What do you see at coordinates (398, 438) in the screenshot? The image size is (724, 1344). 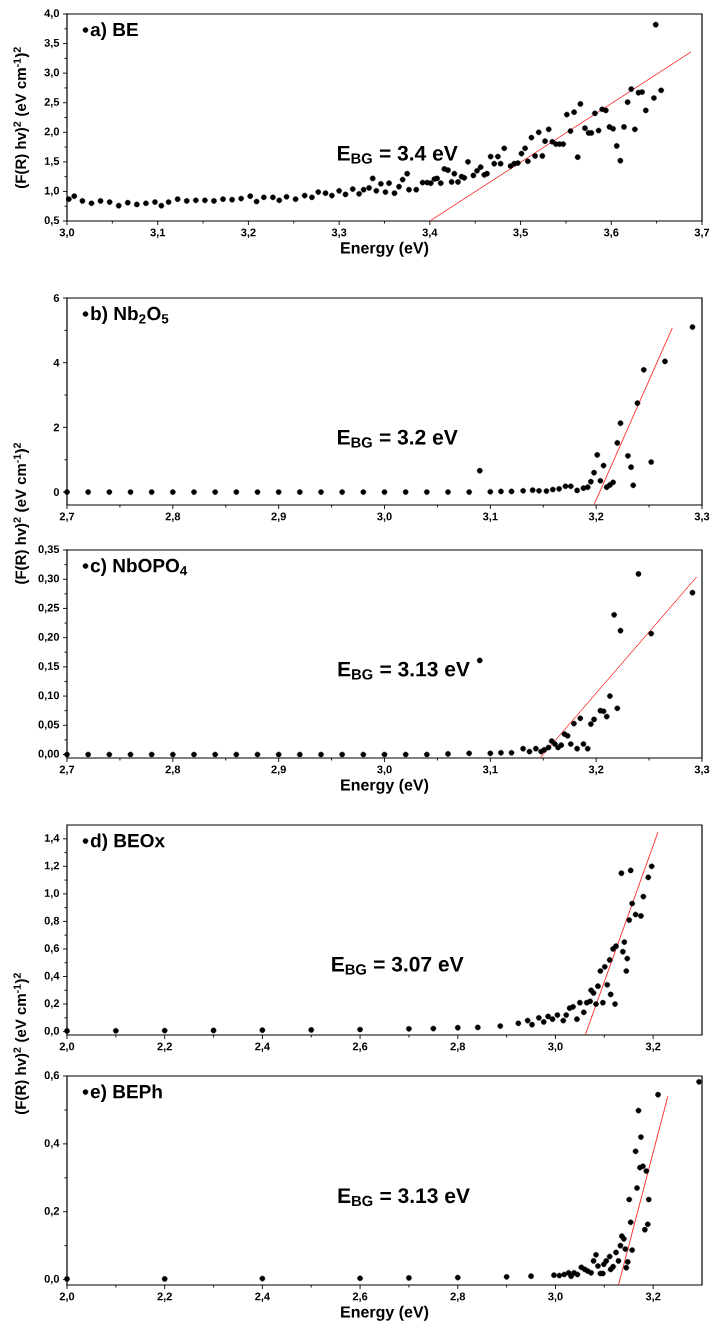 I see `annotation: E$_{BG}$ = 3.2 eV` at bounding box center [398, 438].